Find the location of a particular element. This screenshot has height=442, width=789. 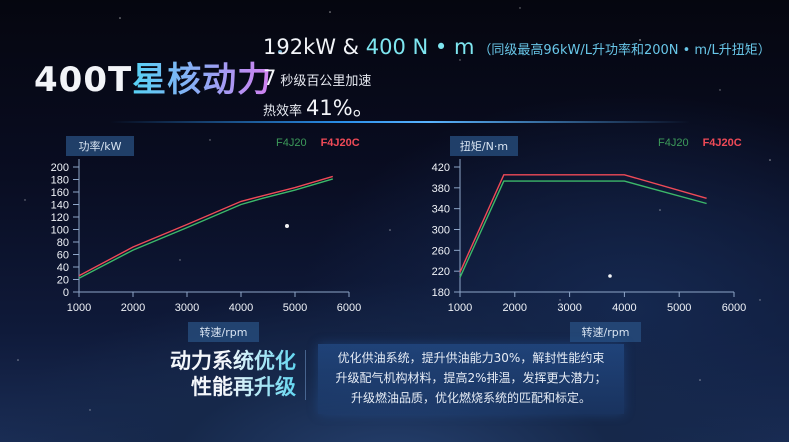

power-legend: F4J20 F4J20C is located at coordinates (318, 143).